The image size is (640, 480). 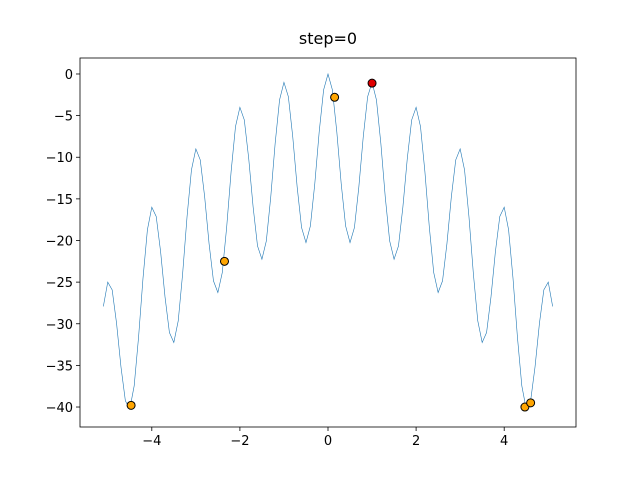 I want to click on x-tick-label: −4, so click(x=151, y=441).